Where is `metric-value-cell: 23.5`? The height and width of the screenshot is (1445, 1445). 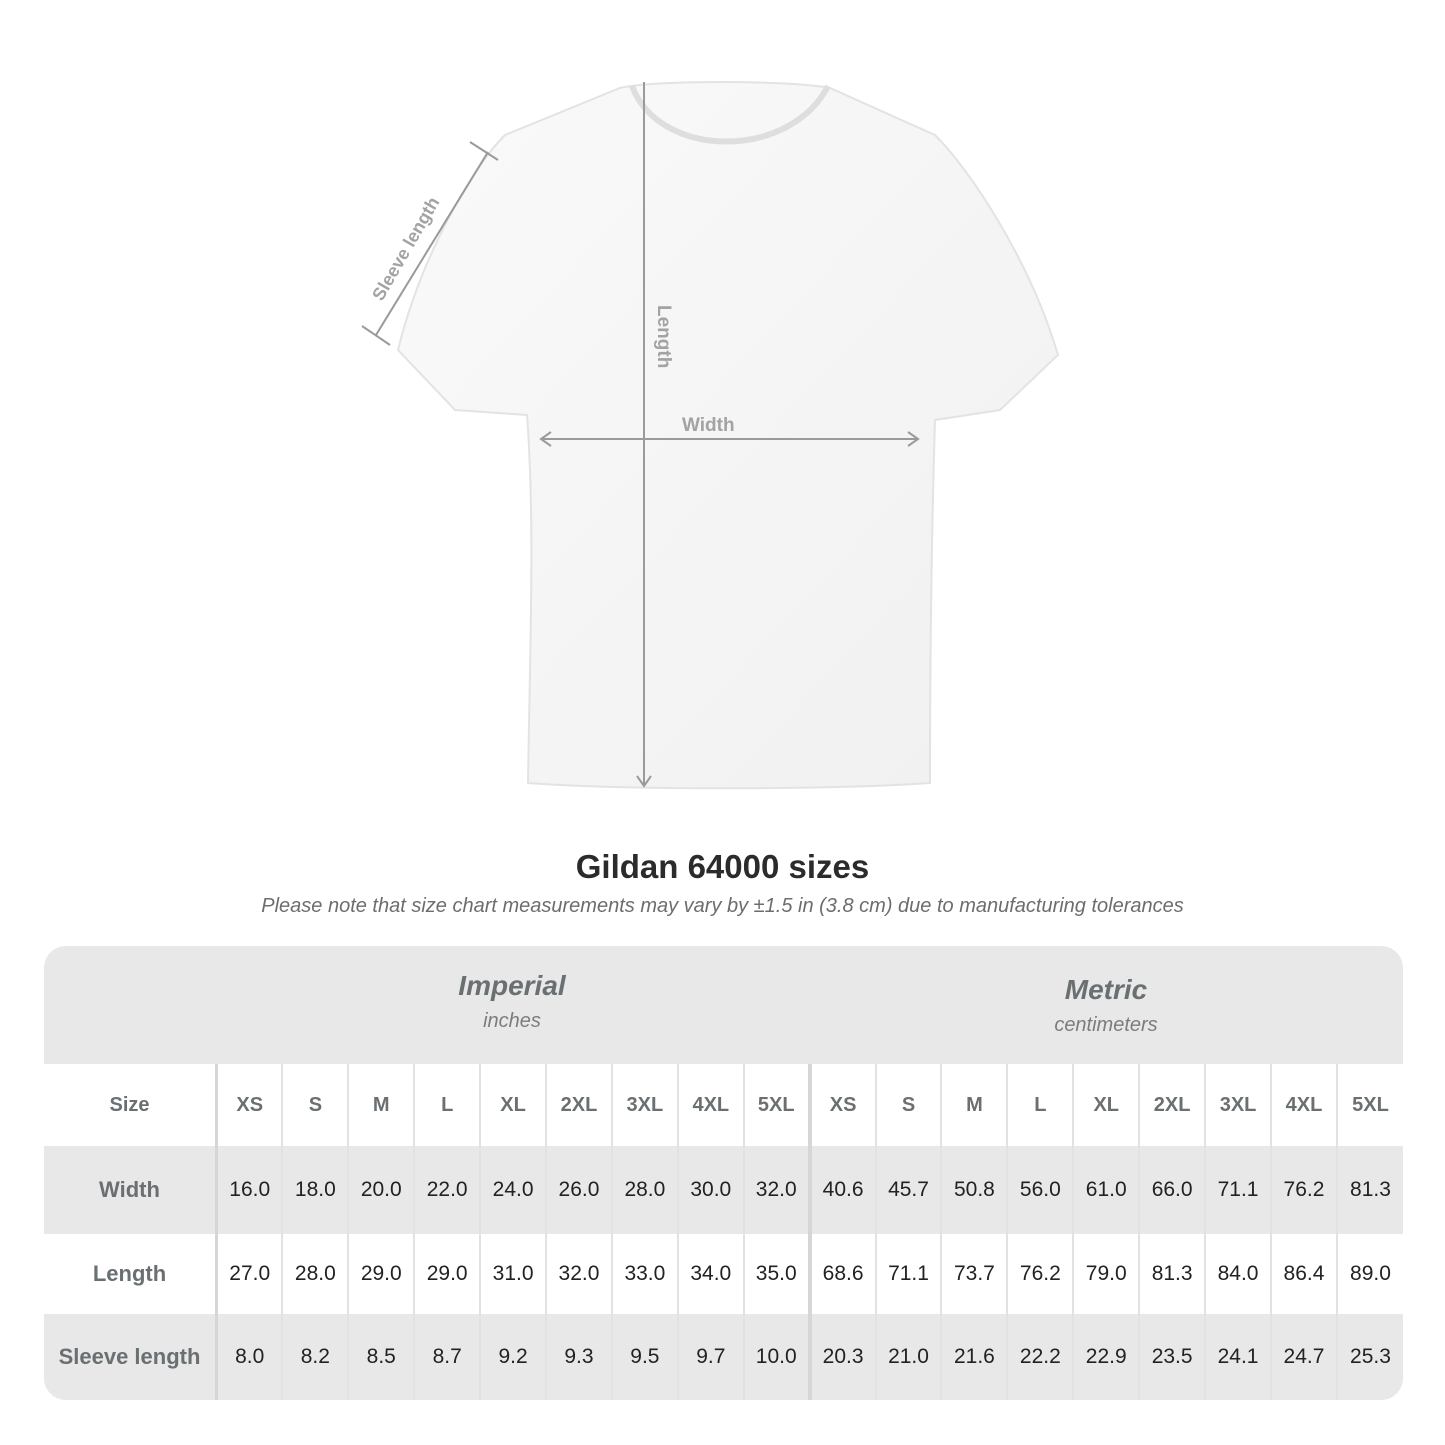 metric-value-cell: 23.5 is located at coordinates (1172, 1357).